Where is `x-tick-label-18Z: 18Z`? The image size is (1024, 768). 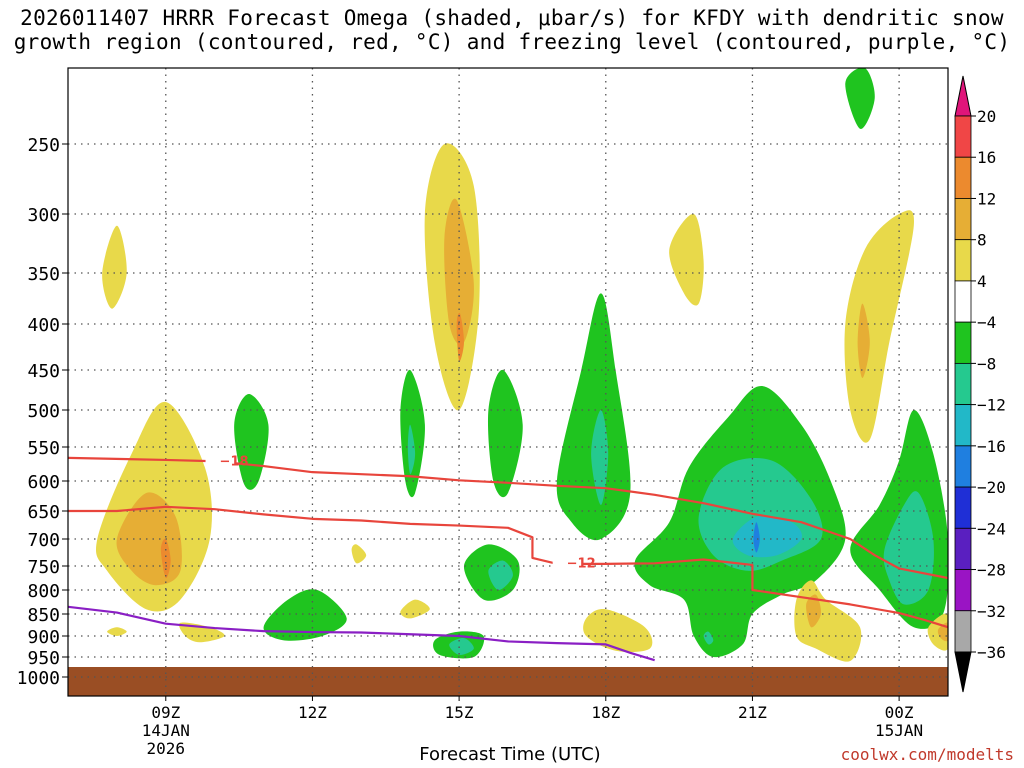
x-tick-label-18Z: 18Z is located at coordinates (605, 712).